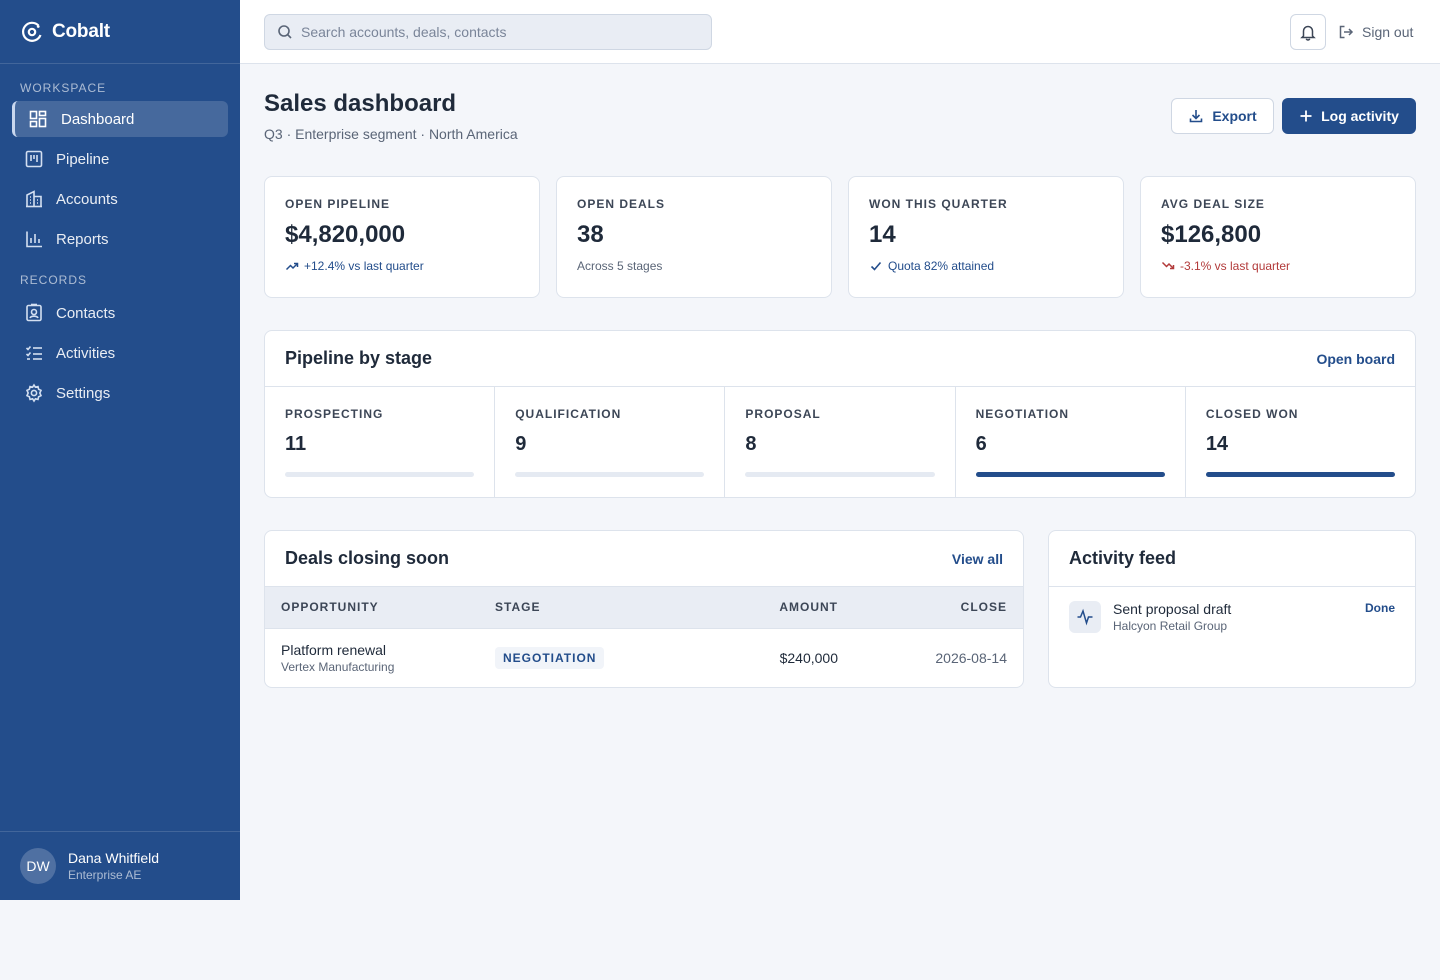 This screenshot has width=1440, height=980. Describe the element at coordinates (86, 353) in the screenshot. I see `sidebar-item-label: Activities` at that location.